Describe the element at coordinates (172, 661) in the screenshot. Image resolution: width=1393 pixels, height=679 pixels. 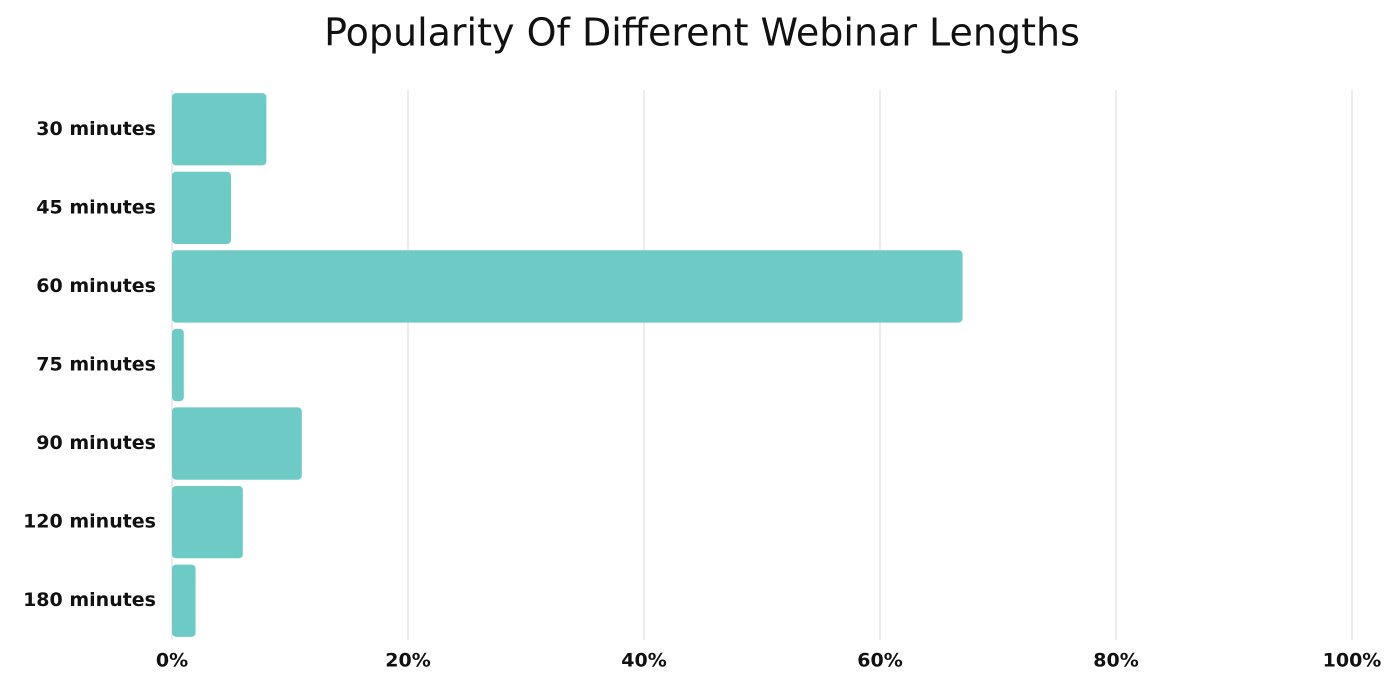
I see `x-tick-label: 0%` at that location.